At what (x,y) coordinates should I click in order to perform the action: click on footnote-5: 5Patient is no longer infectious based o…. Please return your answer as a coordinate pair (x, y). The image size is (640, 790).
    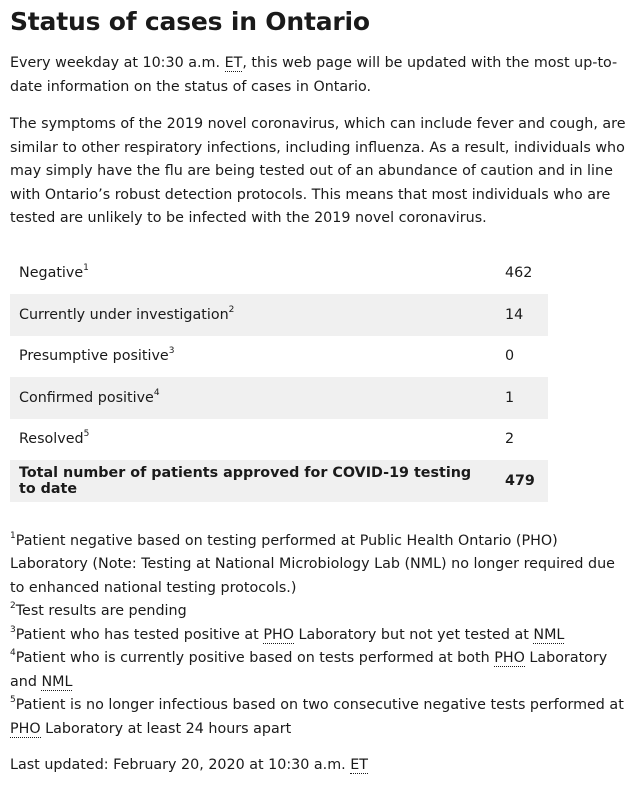
    Looking at the image, I should click on (317, 716).